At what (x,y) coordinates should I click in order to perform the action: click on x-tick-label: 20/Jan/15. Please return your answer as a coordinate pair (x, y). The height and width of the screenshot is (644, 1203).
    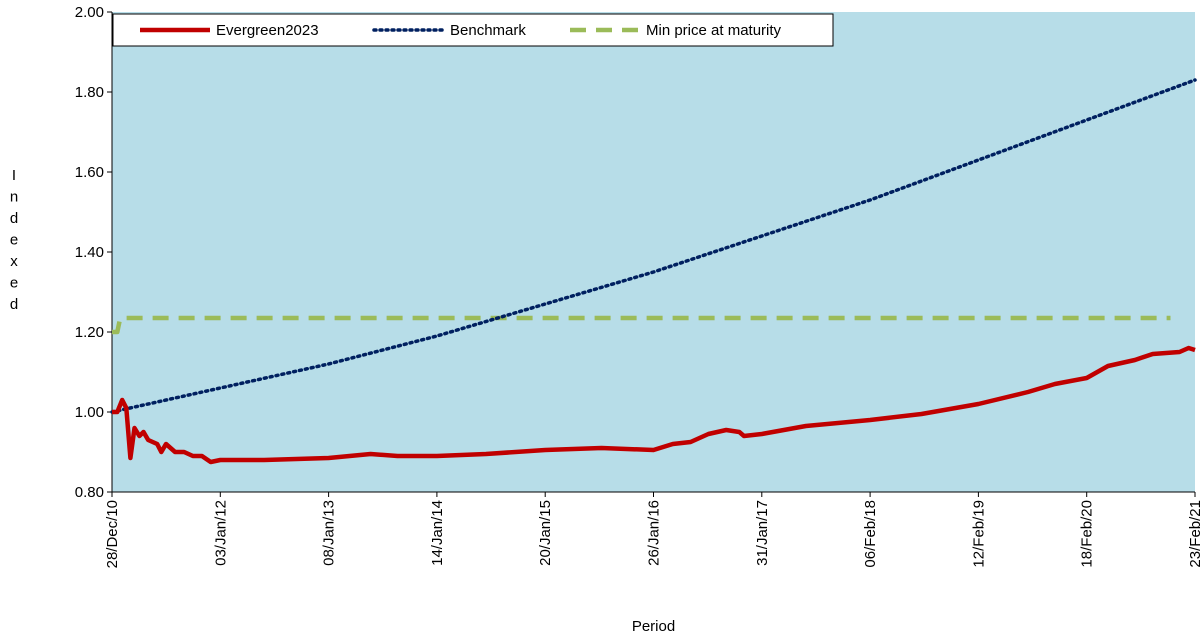
    Looking at the image, I should click on (545, 533).